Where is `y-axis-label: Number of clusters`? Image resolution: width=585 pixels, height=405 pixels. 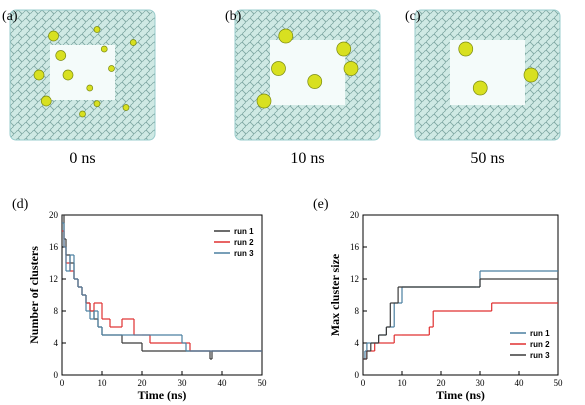
y-axis-label: Number of clusters is located at coordinates (34, 295).